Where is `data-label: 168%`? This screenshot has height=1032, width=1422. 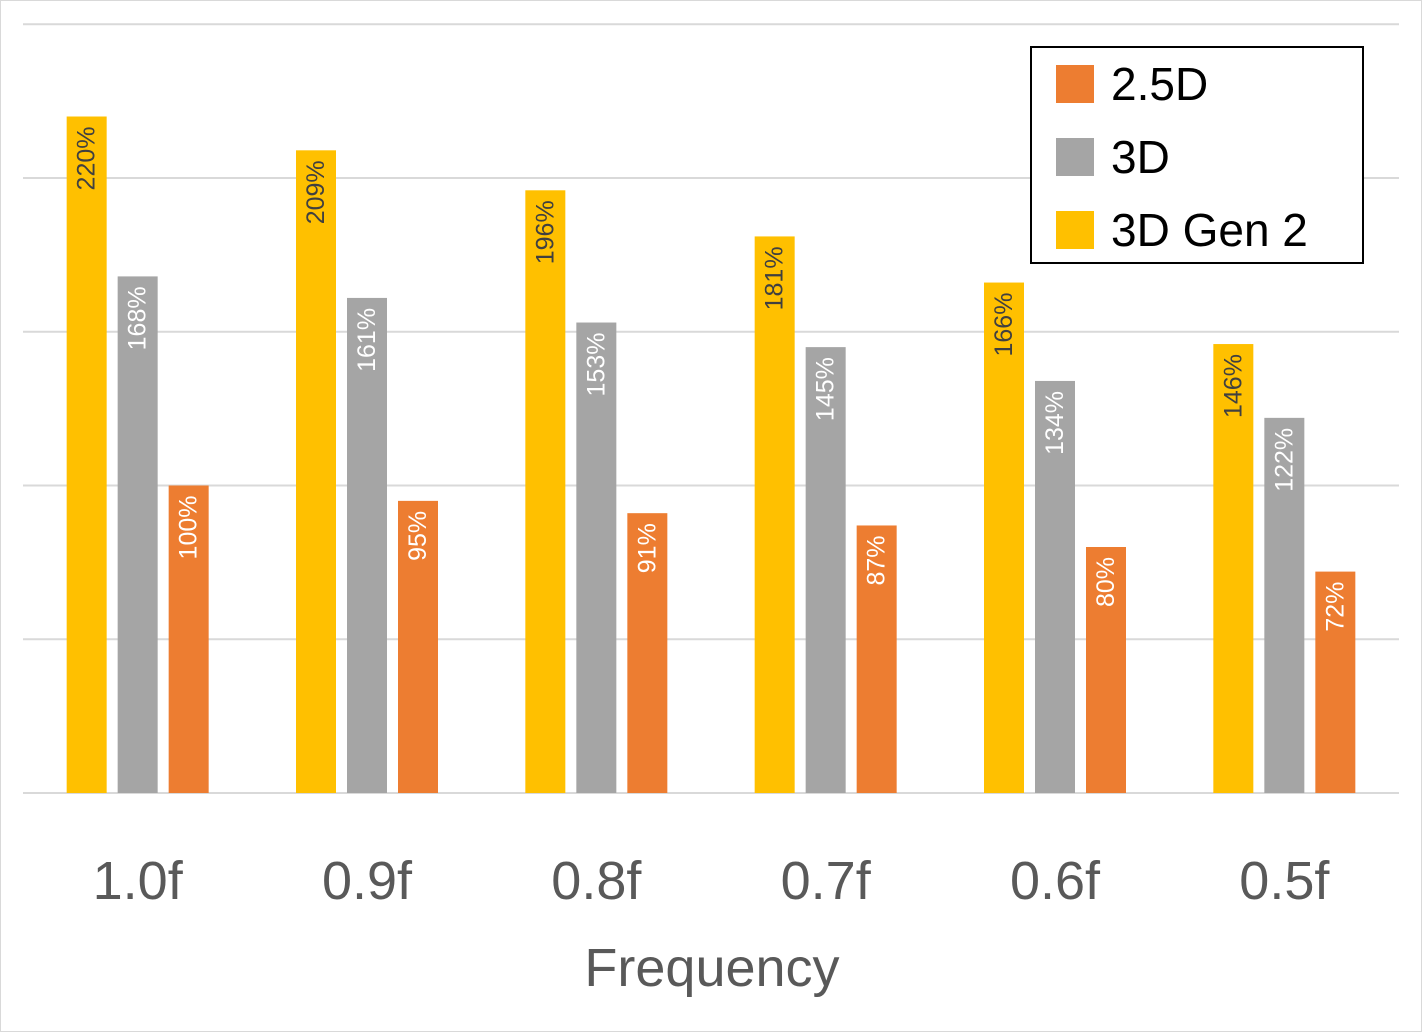
data-label: 168% is located at coordinates (138, 318).